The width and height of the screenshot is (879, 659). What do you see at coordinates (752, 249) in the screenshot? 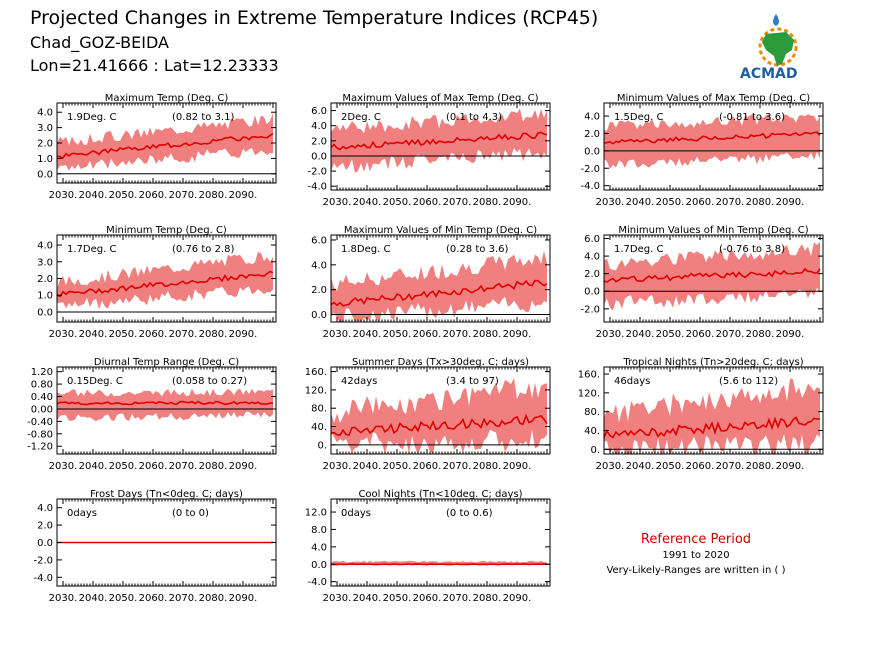
I see `likely-range: (-0.76 to 3.8)` at bounding box center [752, 249].